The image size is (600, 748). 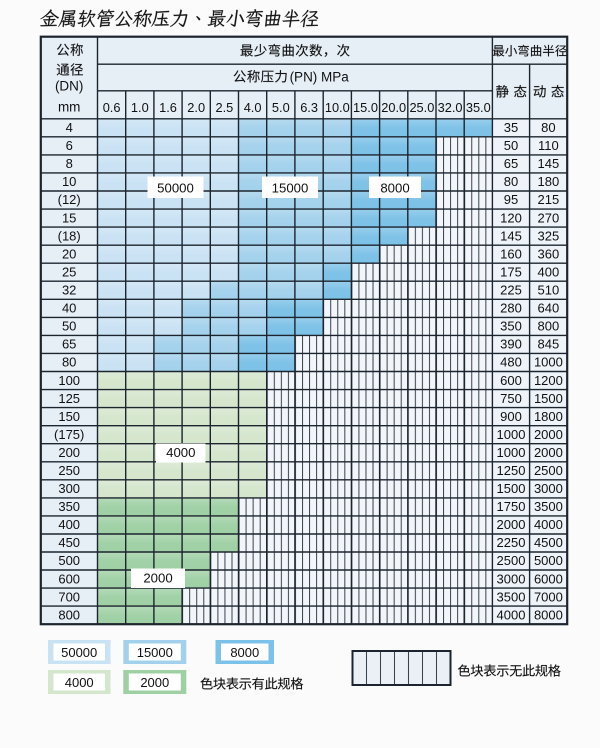 What do you see at coordinates (548, 542) in the screenshot?
I see `svg-text: 4500` at bounding box center [548, 542].